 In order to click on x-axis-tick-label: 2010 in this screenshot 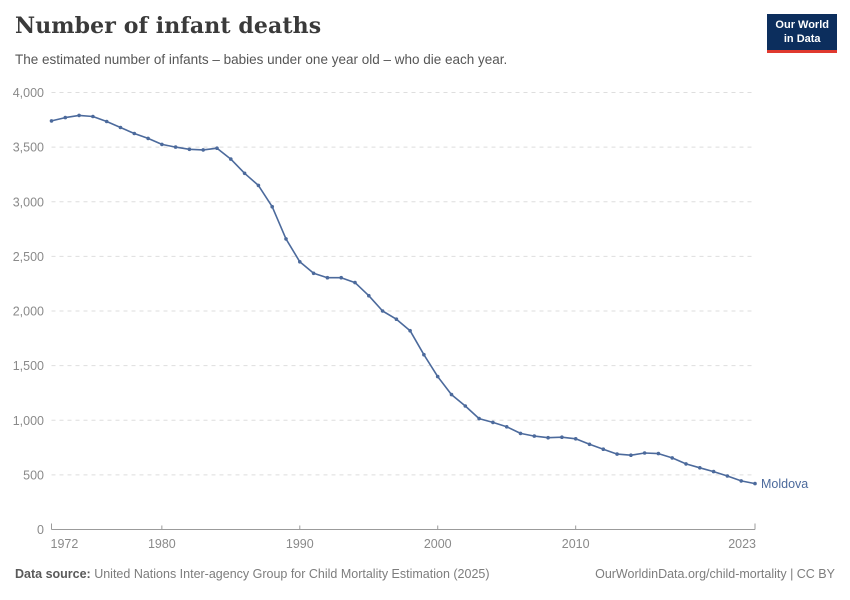, I will do `click(576, 544)`.